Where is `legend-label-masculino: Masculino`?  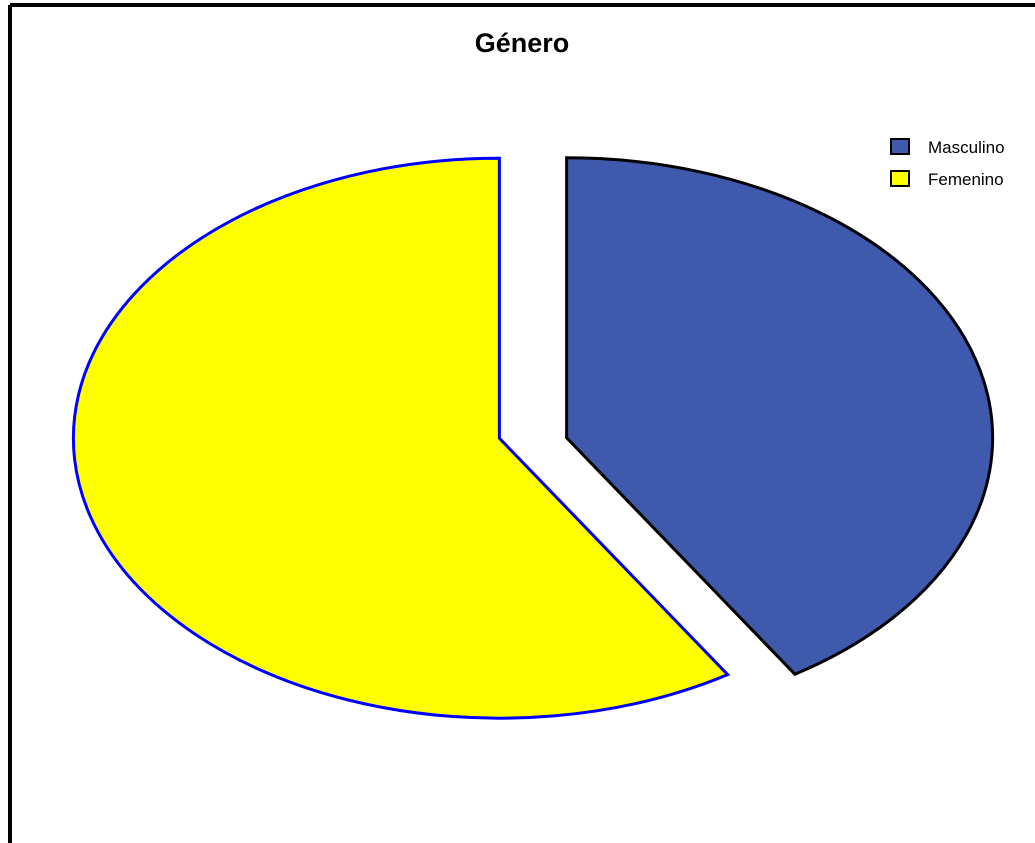 legend-label-masculino: Masculino is located at coordinates (966, 147).